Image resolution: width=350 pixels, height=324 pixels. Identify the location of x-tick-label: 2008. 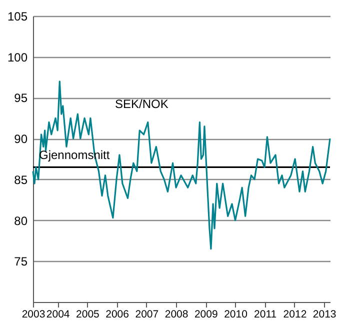
(176, 314).